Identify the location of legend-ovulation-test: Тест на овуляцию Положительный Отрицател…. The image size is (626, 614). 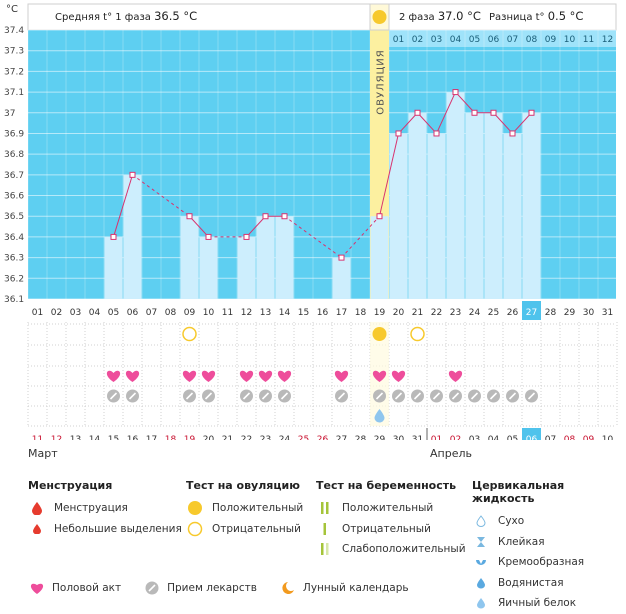
(244, 509).